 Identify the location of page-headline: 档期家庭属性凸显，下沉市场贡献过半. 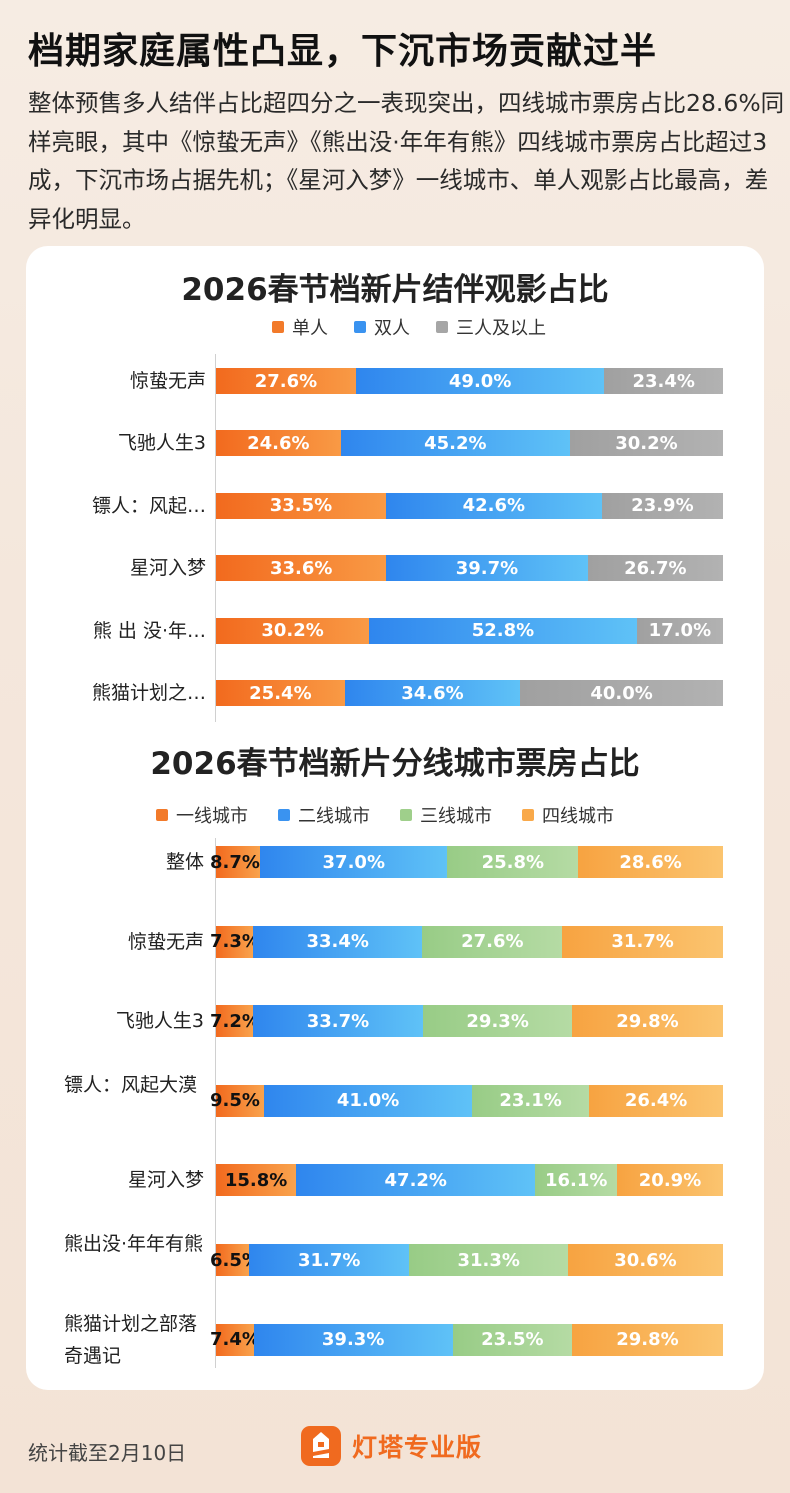
(343, 51).